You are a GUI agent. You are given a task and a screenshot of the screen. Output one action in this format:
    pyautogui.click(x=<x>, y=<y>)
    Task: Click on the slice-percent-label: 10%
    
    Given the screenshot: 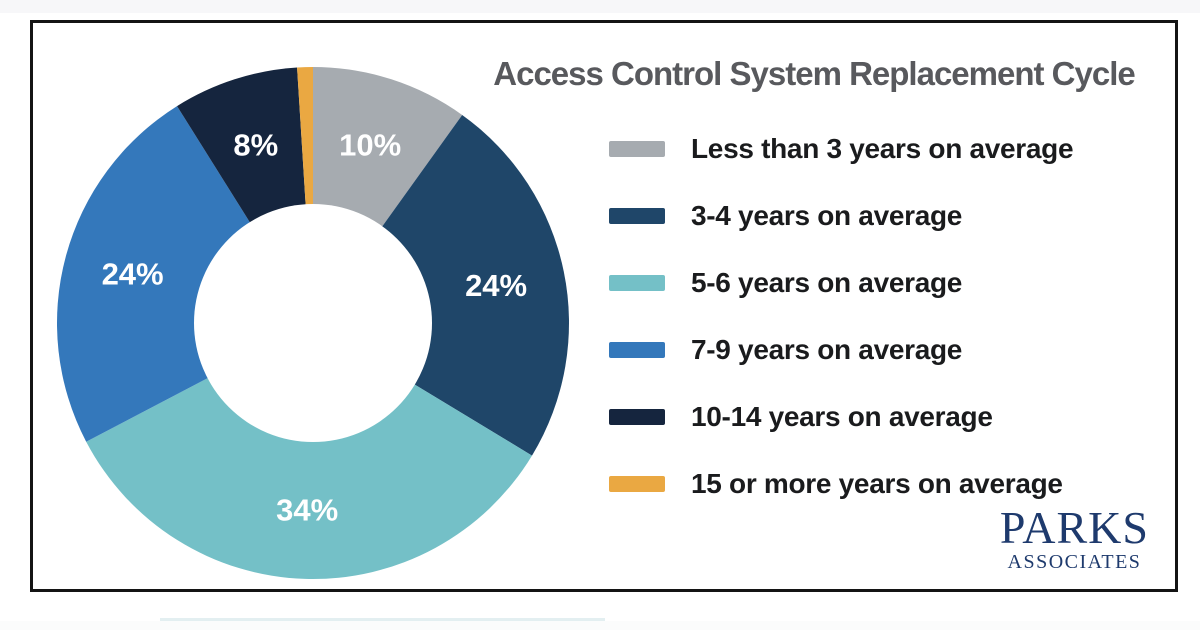 What is the action you would take?
    pyautogui.click(x=370, y=145)
    